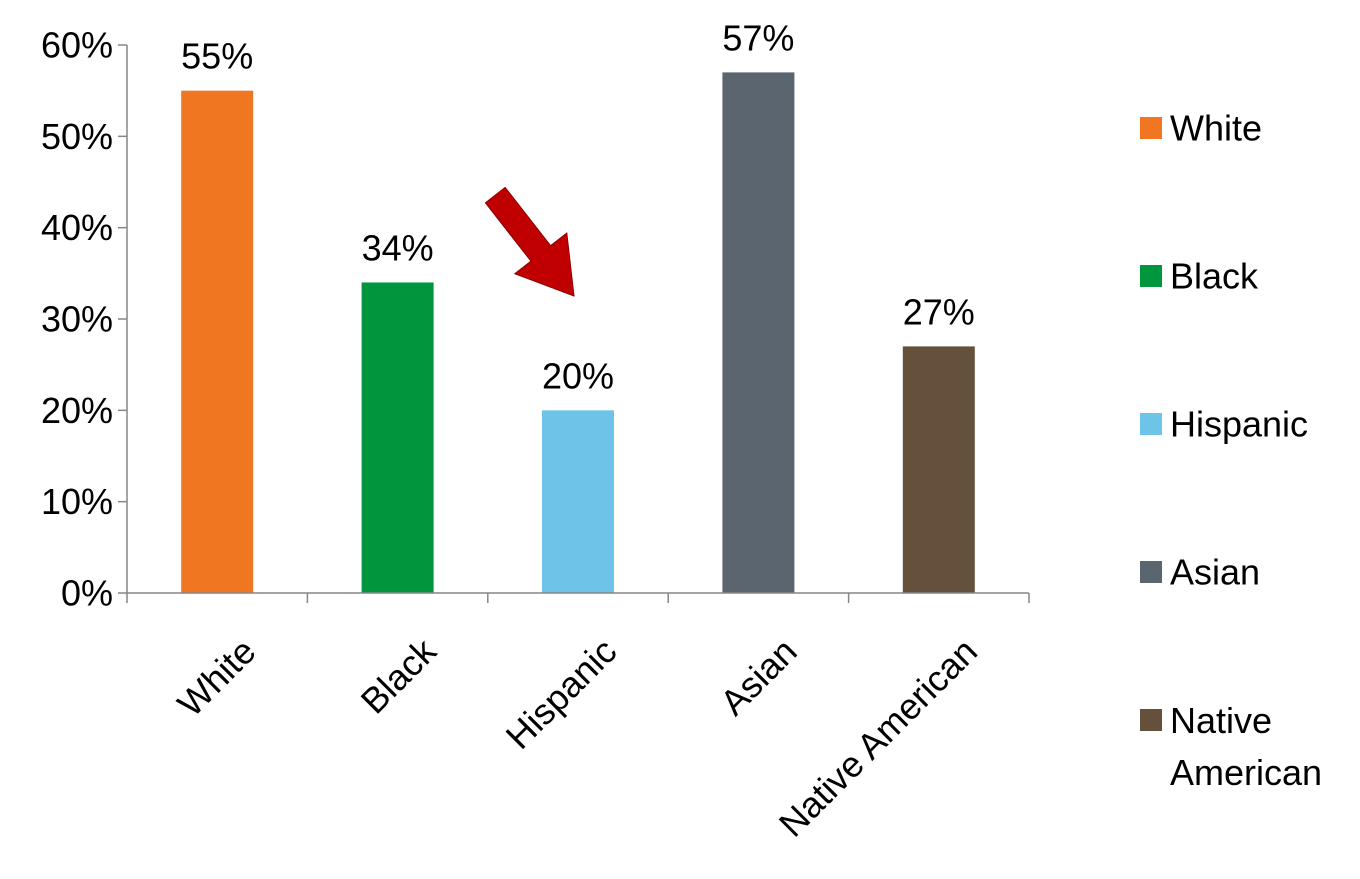 The height and width of the screenshot is (879, 1360). What do you see at coordinates (561, 693) in the screenshot?
I see `x-tick-label: Hispanic` at bounding box center [561, 693].